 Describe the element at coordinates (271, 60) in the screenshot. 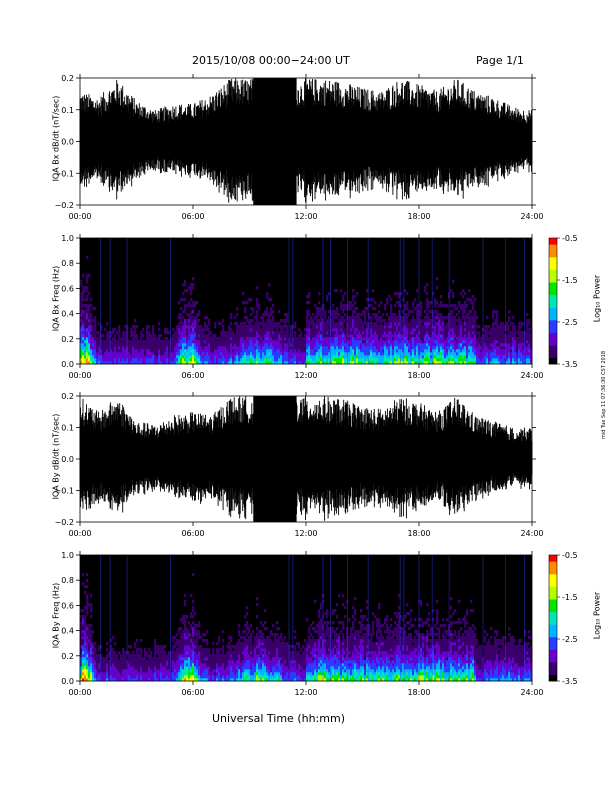

I see `page-title: 2015/10/08 00:00−24:00 UT` at that location.